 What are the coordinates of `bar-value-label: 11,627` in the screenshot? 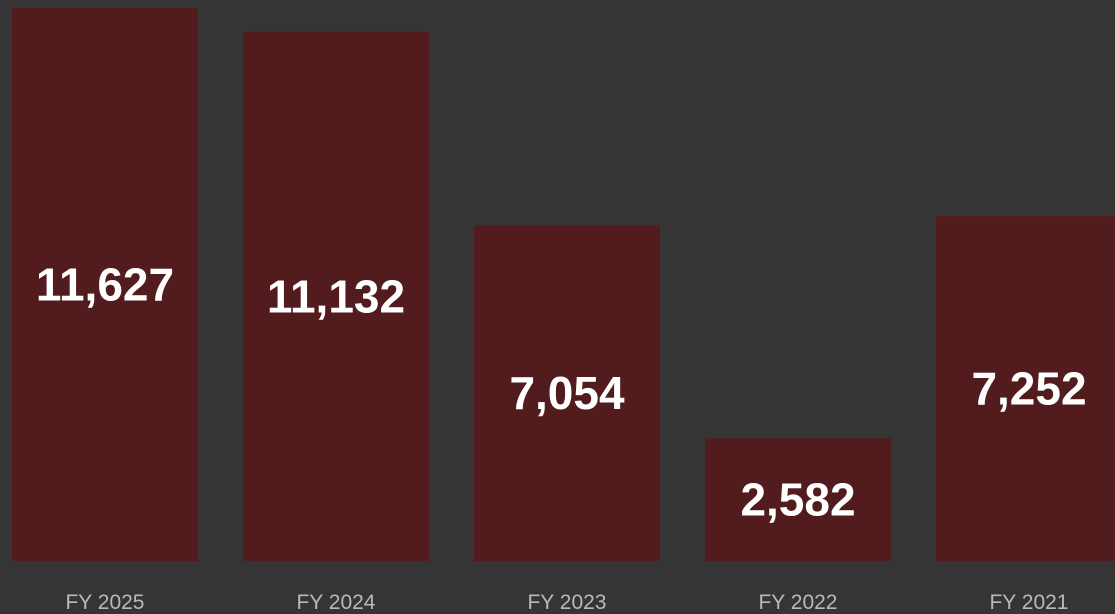 It's located at (105, 285).